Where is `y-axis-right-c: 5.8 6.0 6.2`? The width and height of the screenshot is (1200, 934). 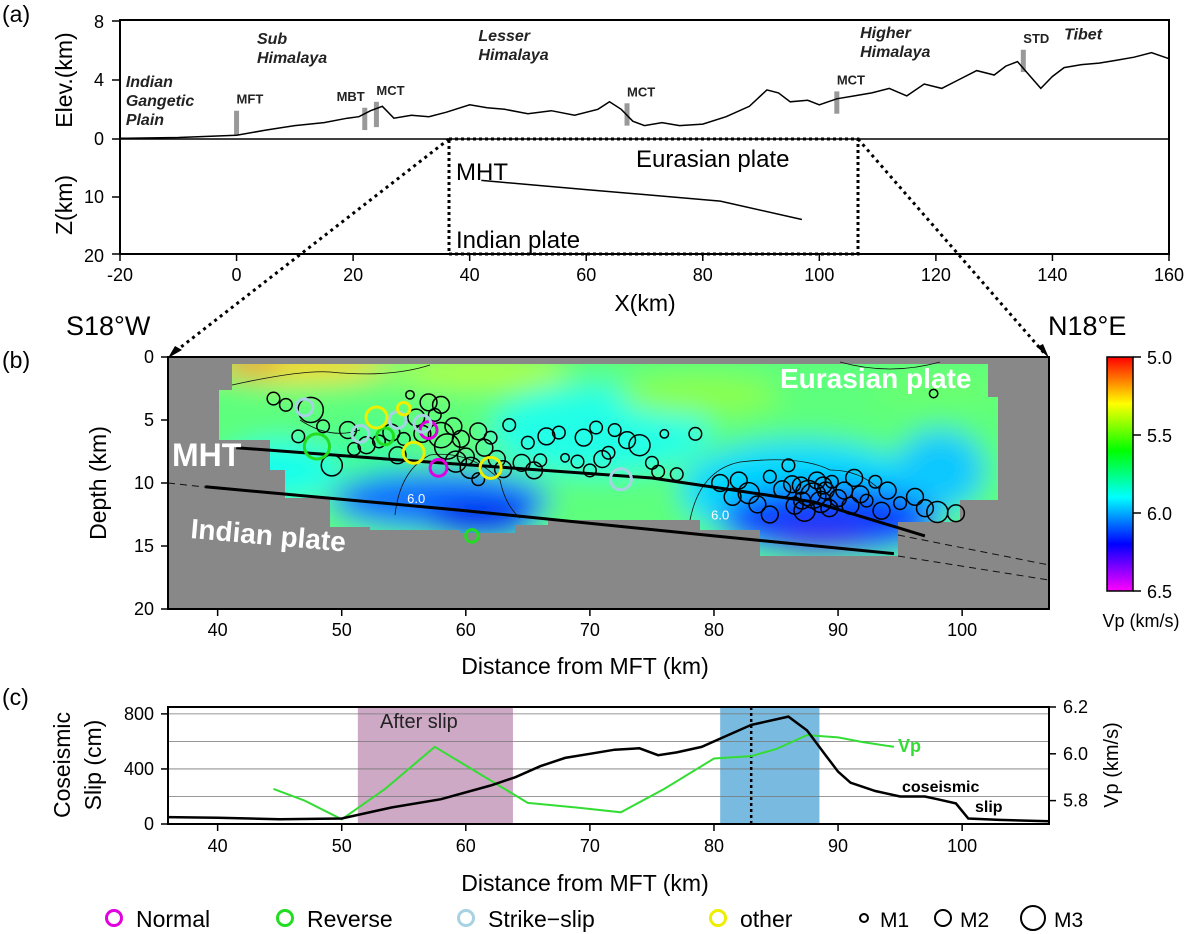
y-axis-right-c: 5.8 6.0 6.2 is located at coordinates (1068, 754).